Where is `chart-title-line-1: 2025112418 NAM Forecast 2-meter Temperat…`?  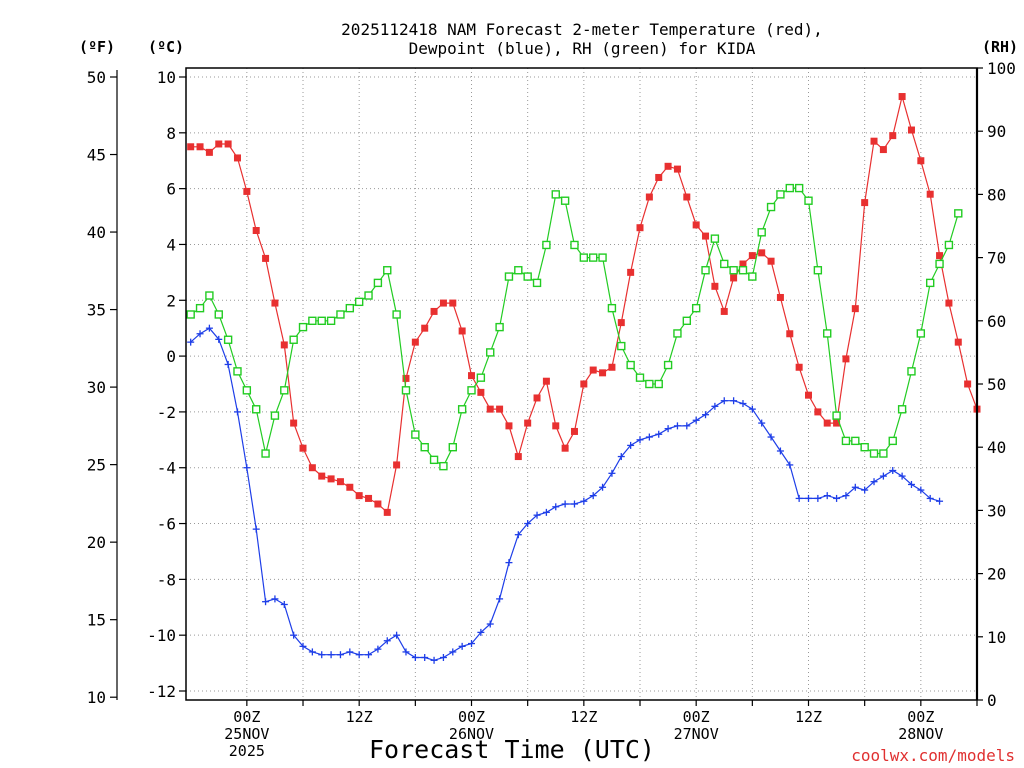
chart-title-line-1: 2025112418 NAM Forecast 2-meter Temperat… is located at coordinates (582, 29).